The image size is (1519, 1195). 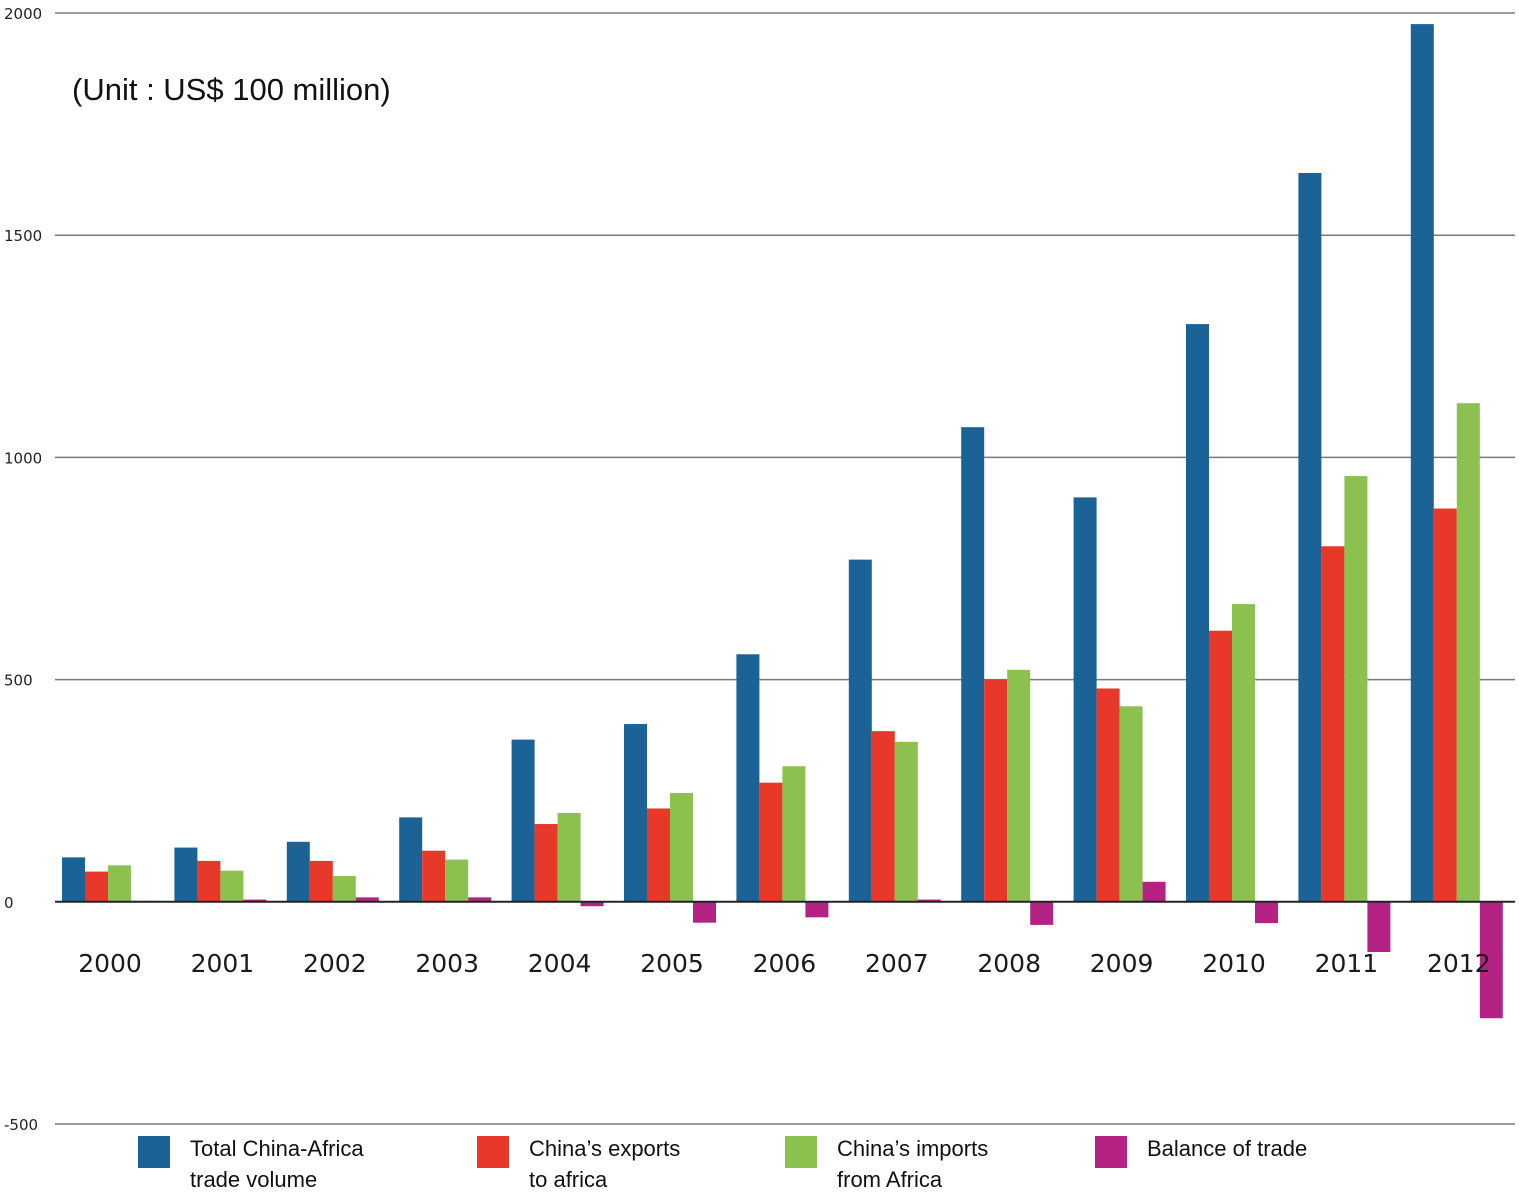 What do you see at coordinates (747, 778) in the screenshot?
I see `bar-total-trade-2006` at bounding box center [747, 778].